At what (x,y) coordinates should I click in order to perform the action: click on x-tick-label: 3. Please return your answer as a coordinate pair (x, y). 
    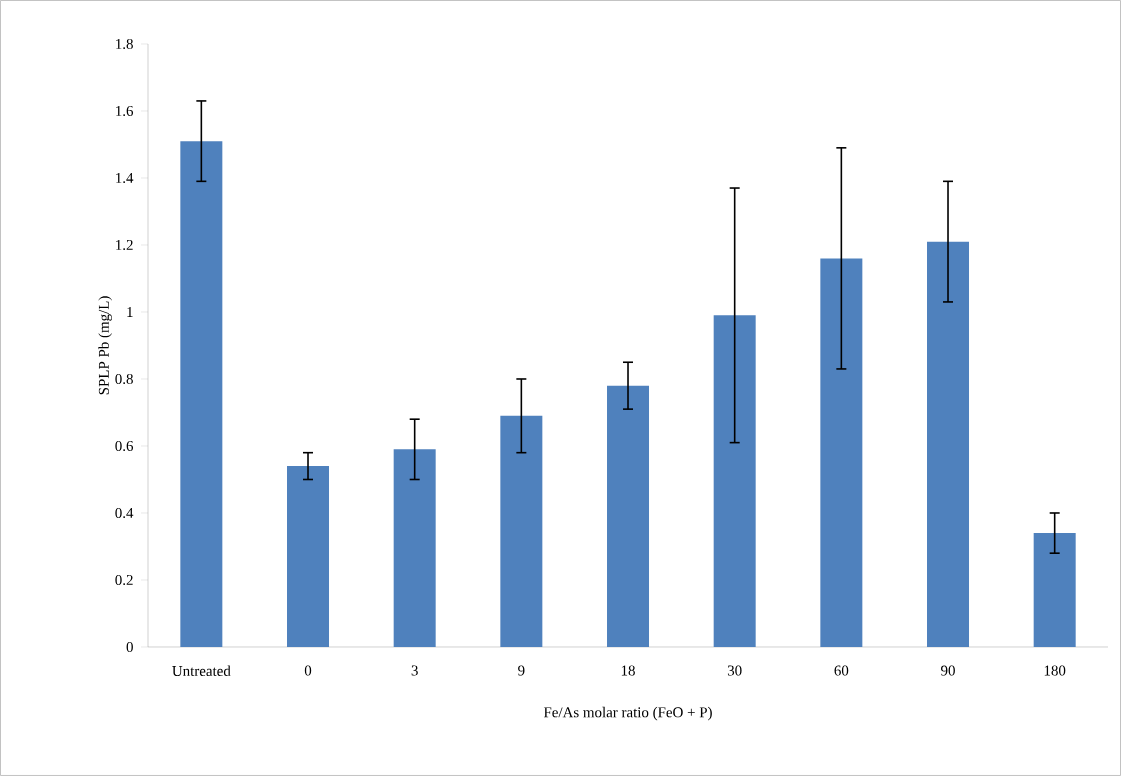
    Looking at the image, I should click on (414, 670).